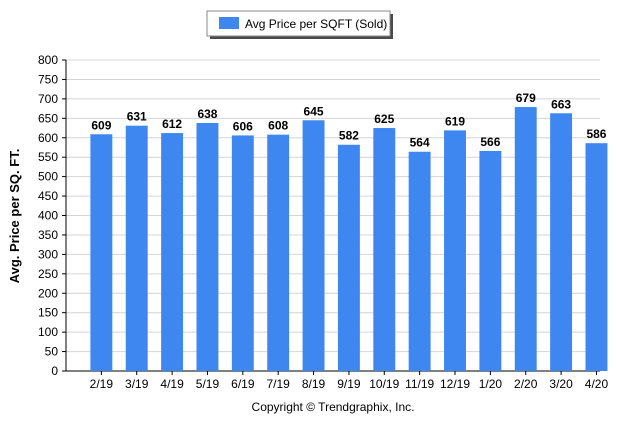  Describe the element at coordinates (48, 157) in the screenshot. I see `y-tick-label: 550` at that location.